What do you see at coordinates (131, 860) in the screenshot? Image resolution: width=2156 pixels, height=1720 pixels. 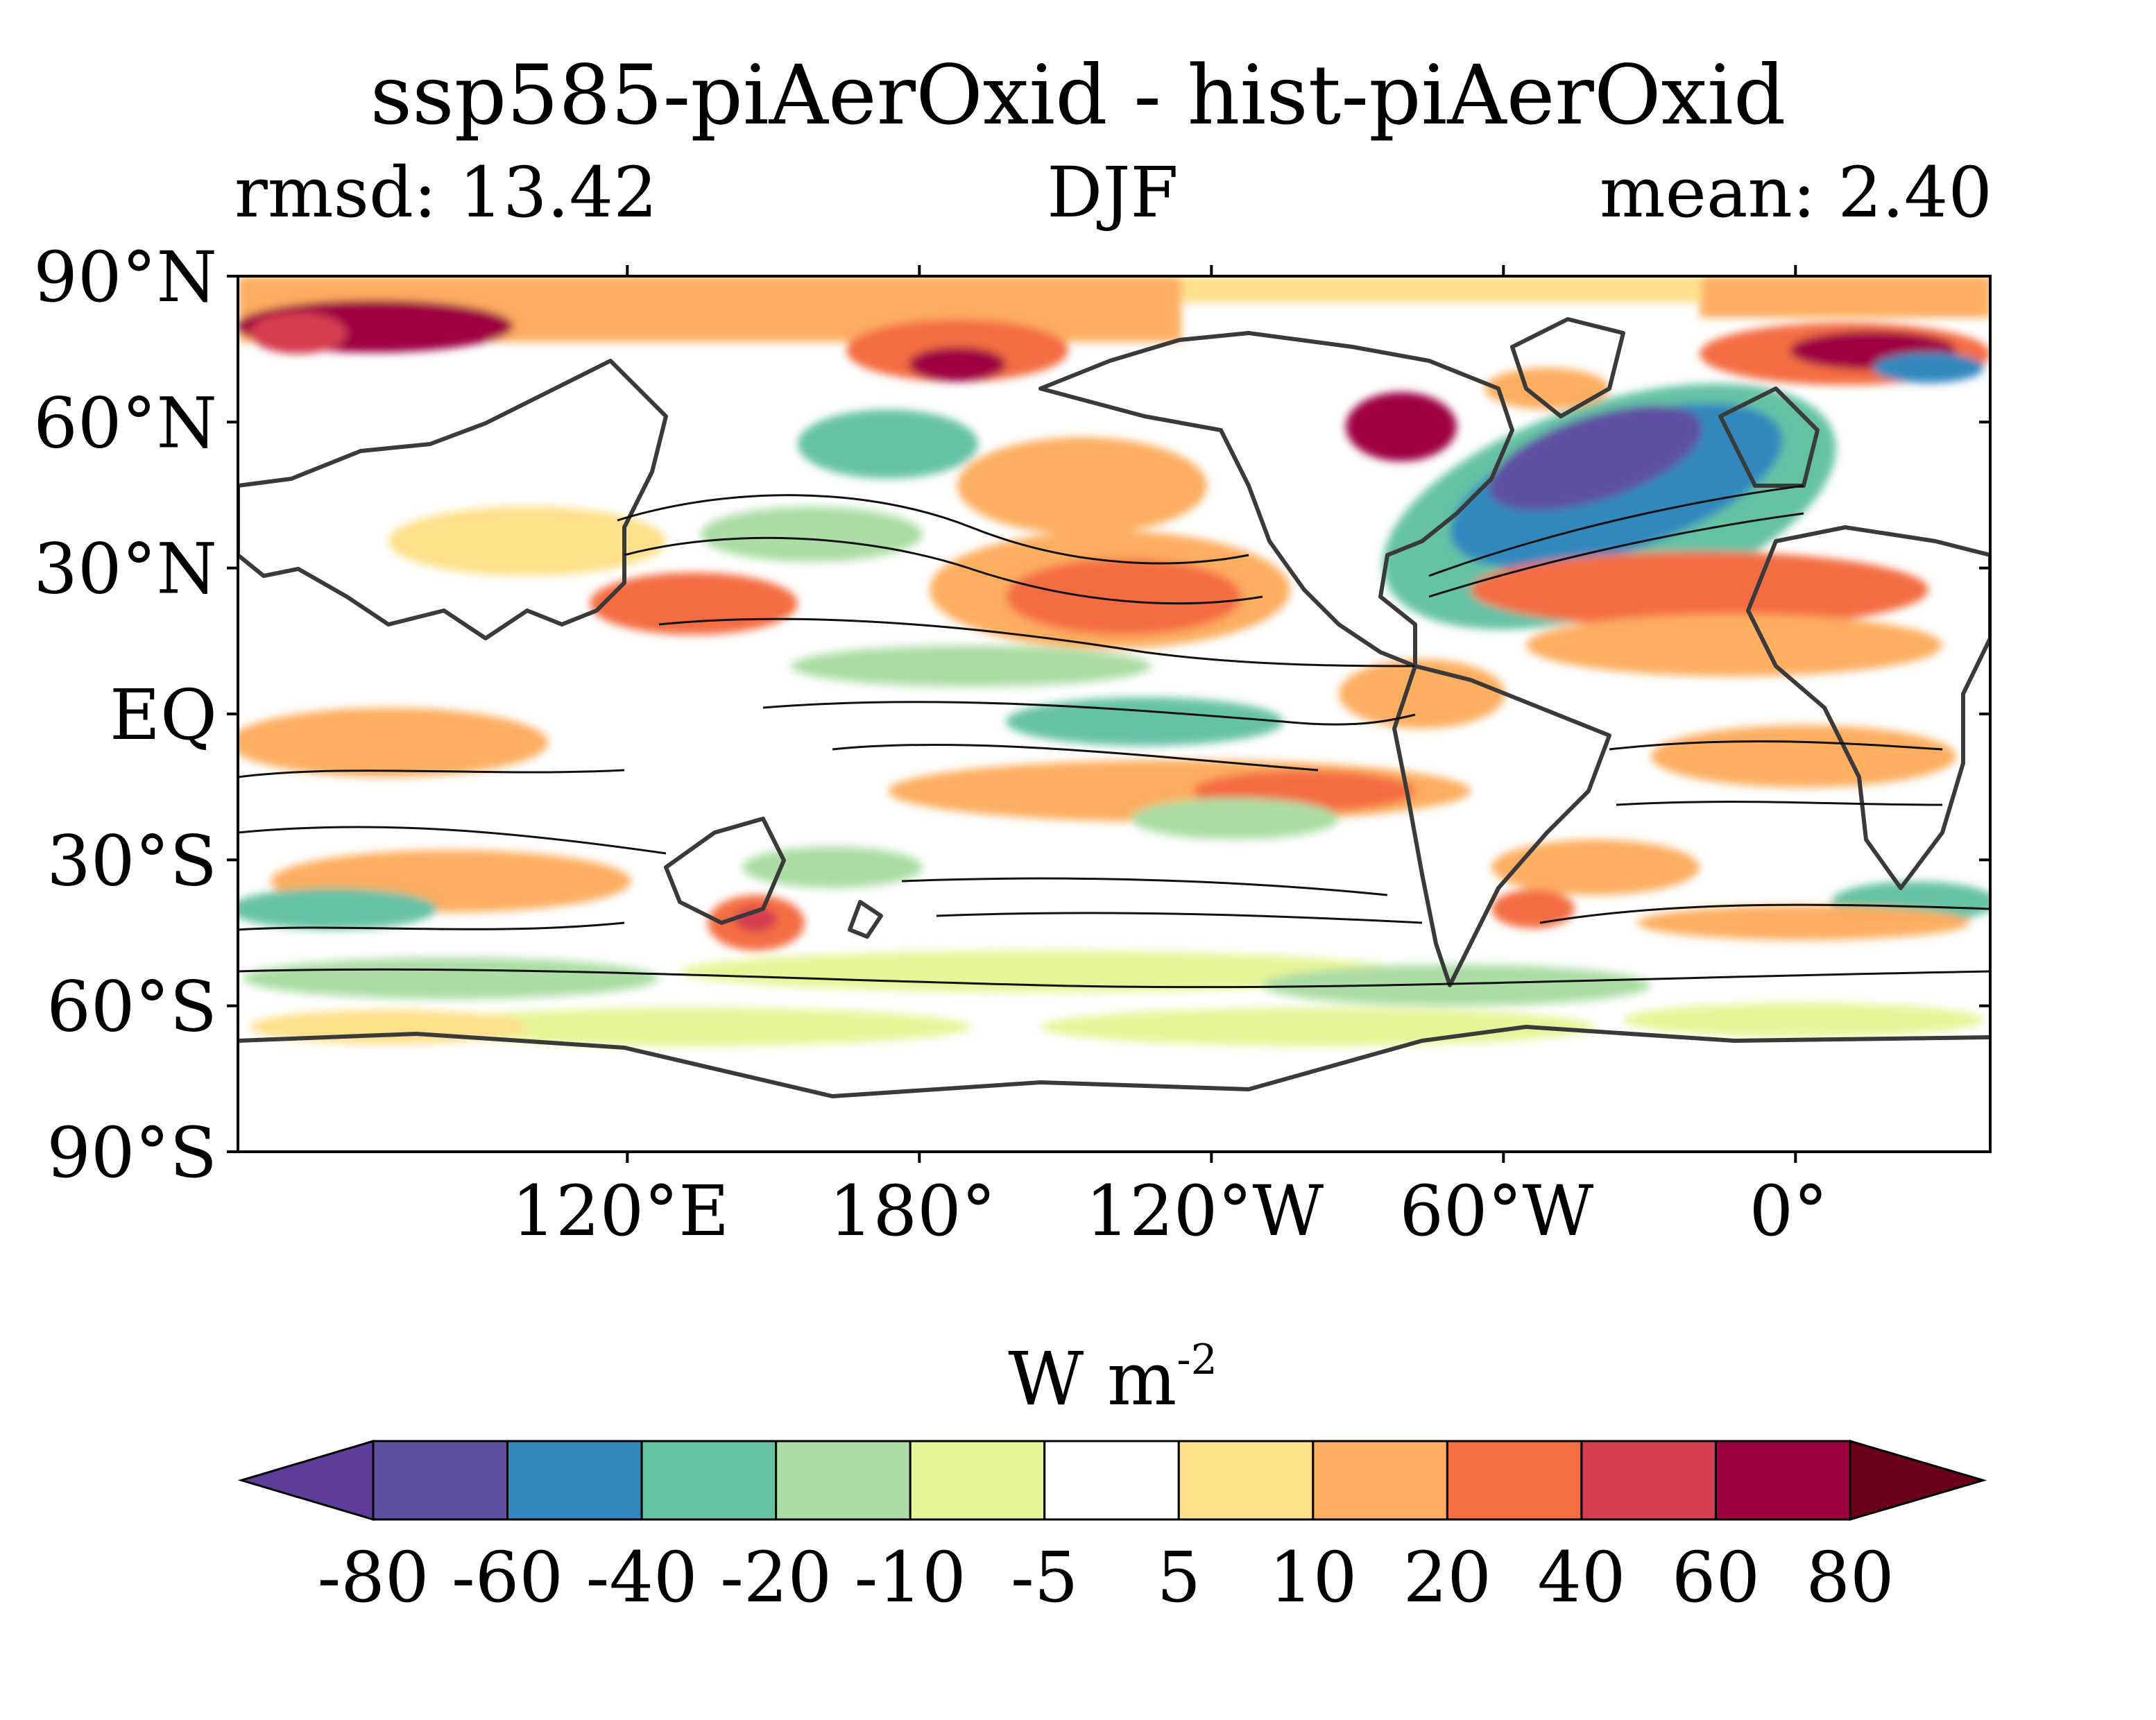 I see `lat-tick-label: 30°S` at bounding box center [131, 860].